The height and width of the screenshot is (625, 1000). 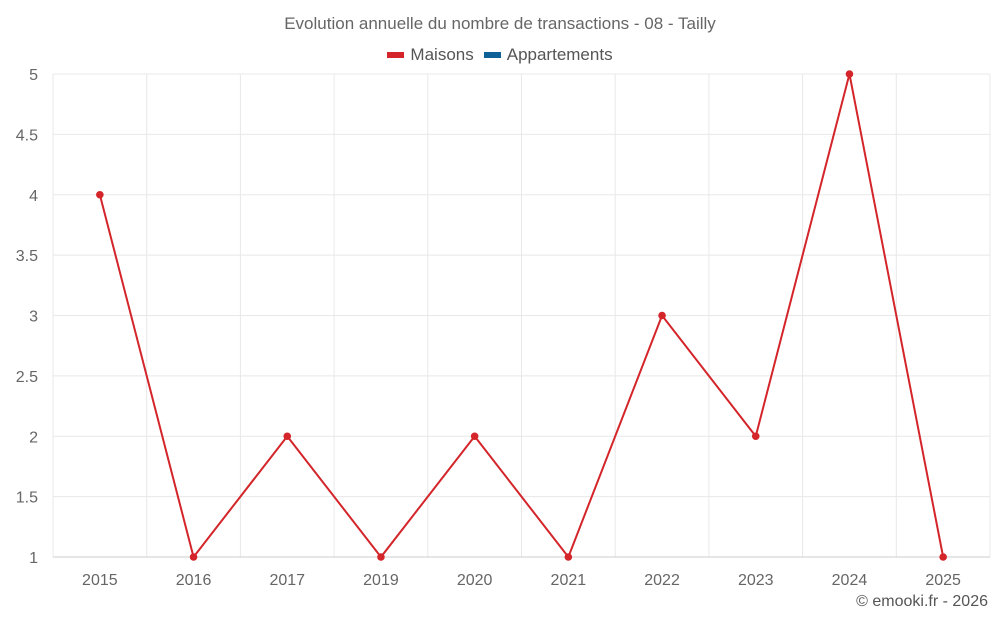 I want to click on x-tick-label: 2021, so click(x=569, y=580).